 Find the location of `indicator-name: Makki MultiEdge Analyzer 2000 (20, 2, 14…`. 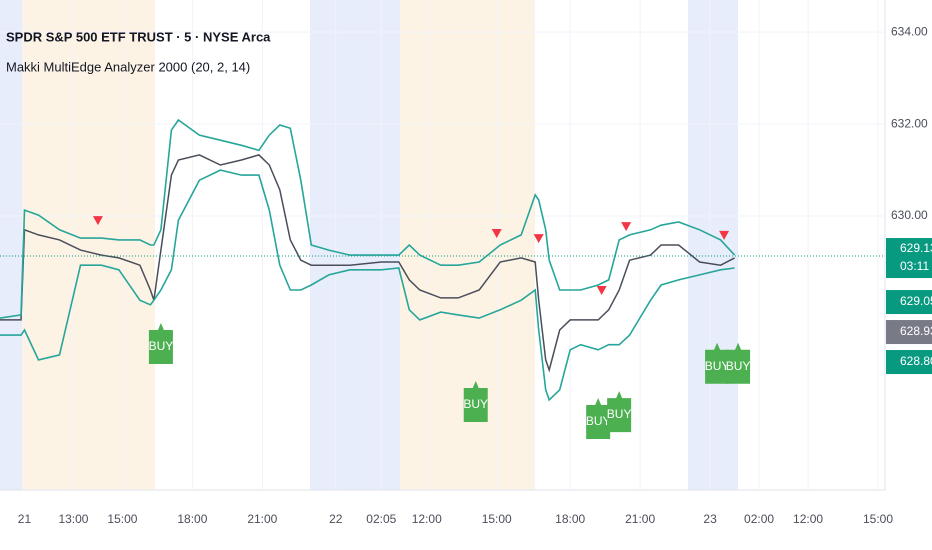

indicator-name: Makki MultiEdge Analyzer 2000 (20, 2, 14… is located at coordinates (128, 66).